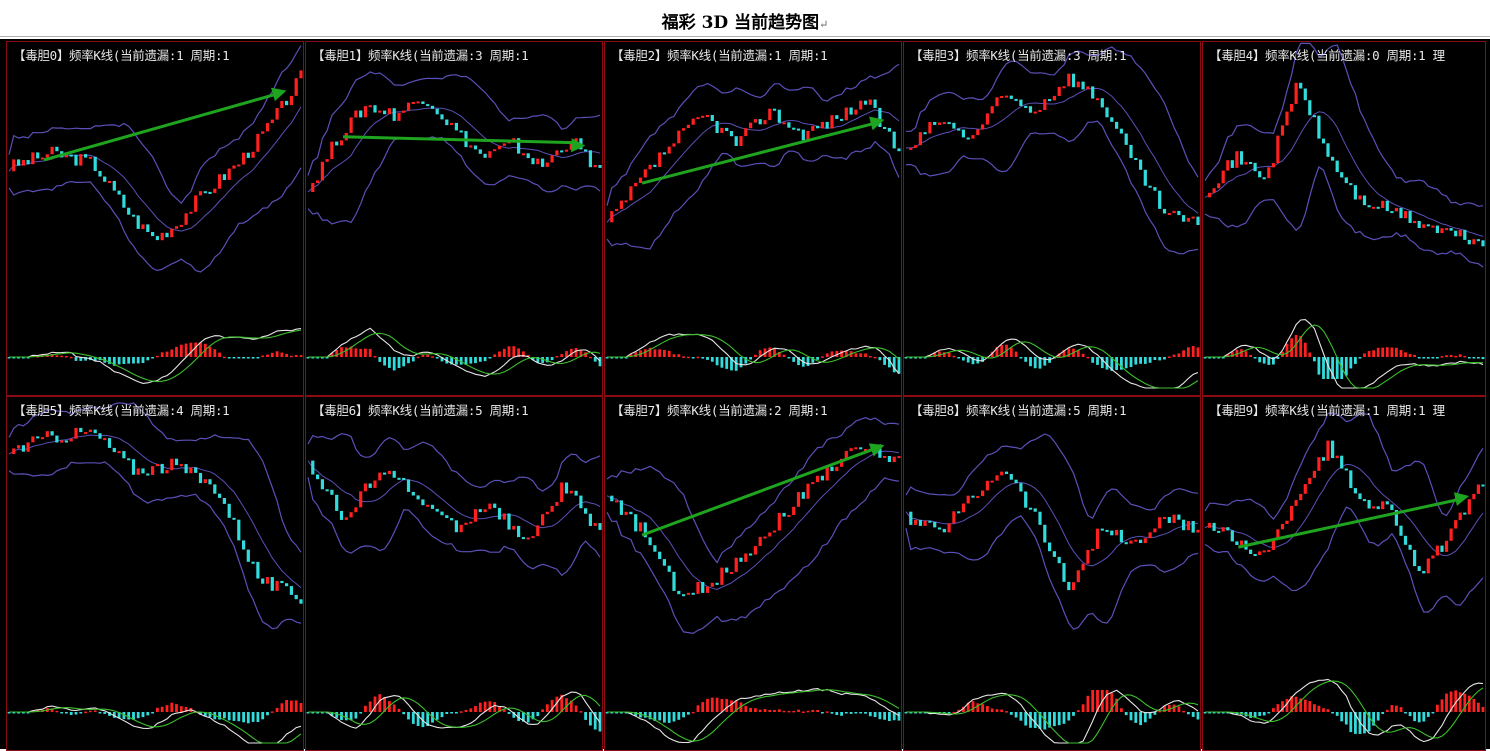 This screenshot has width=1490, height=751. I want to click on lower-band-line, so click(753, 556).